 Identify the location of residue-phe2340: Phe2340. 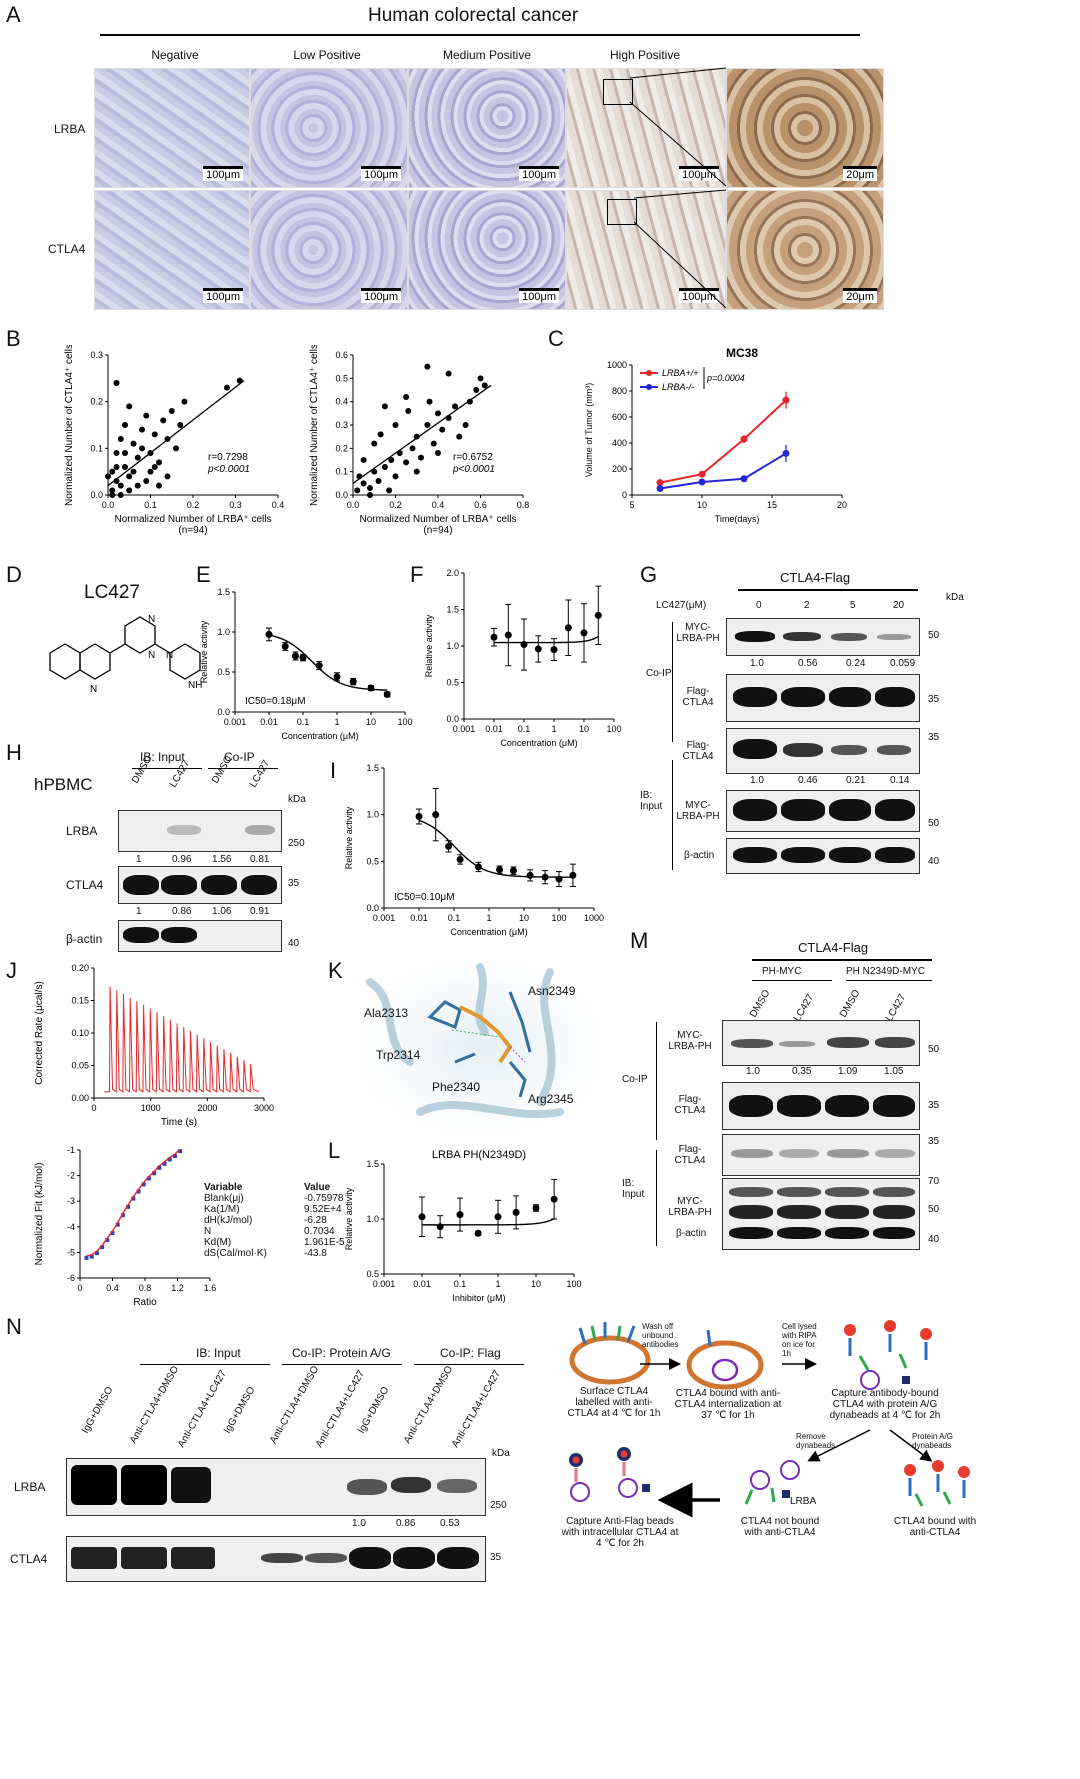
(456, 1087).